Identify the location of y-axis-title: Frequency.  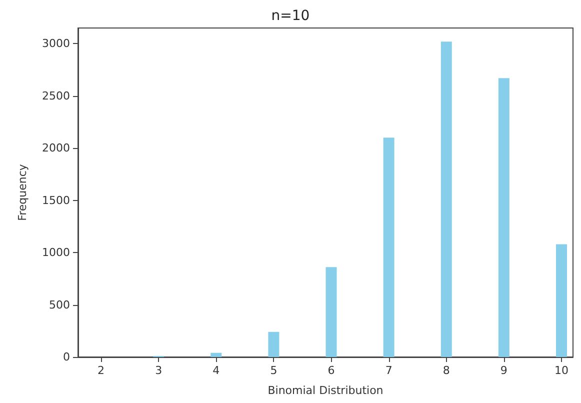
(22, 192).